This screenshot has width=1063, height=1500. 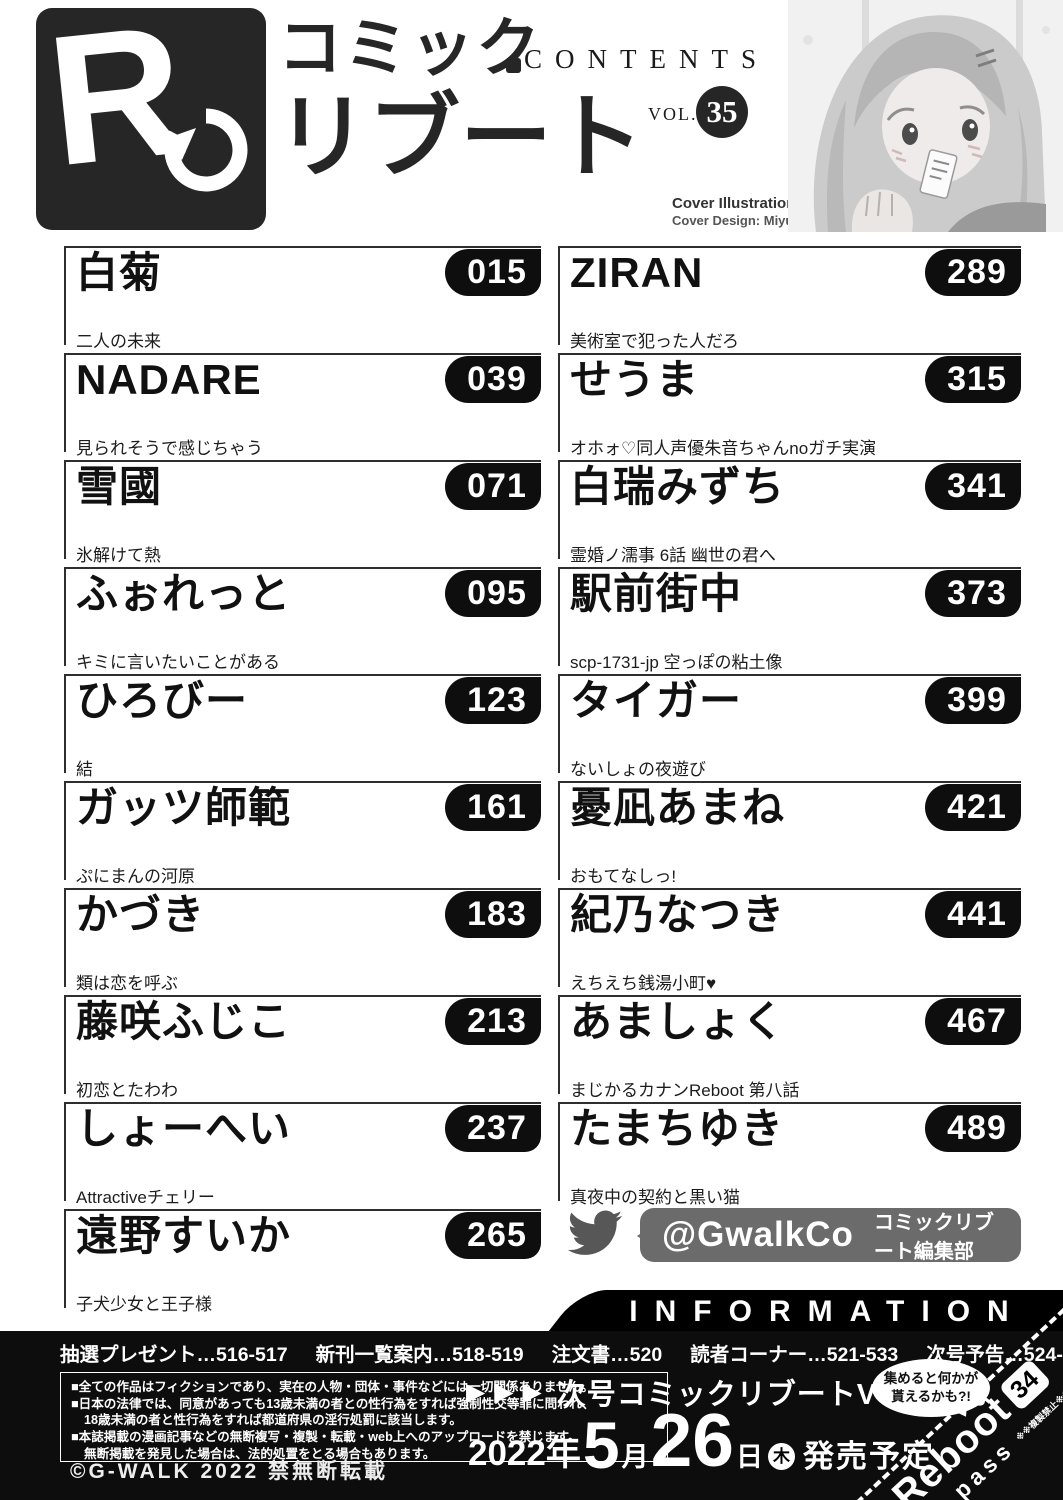 I want to click on reboot-arrow-icon, so click(x=205, y=150).